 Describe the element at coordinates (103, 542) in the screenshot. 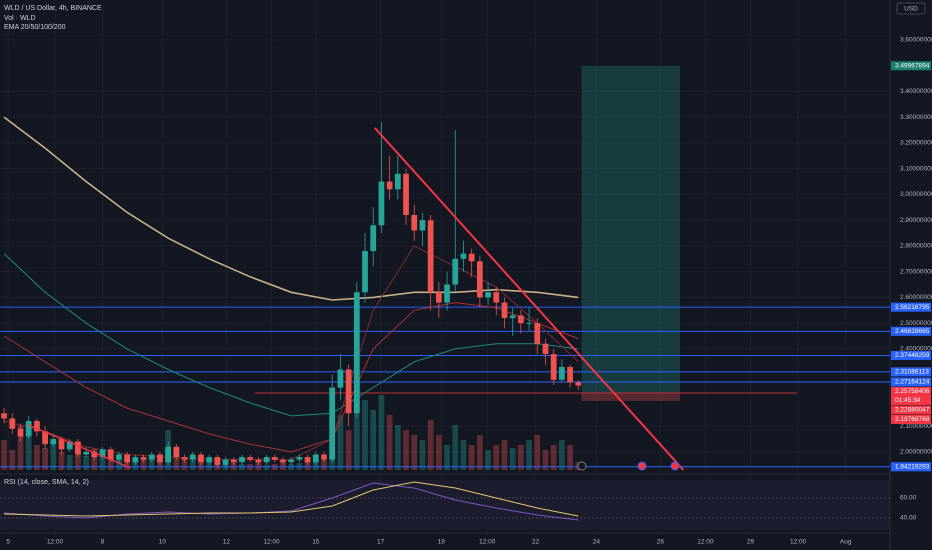

I see `x-tick-label: 8` at that location.